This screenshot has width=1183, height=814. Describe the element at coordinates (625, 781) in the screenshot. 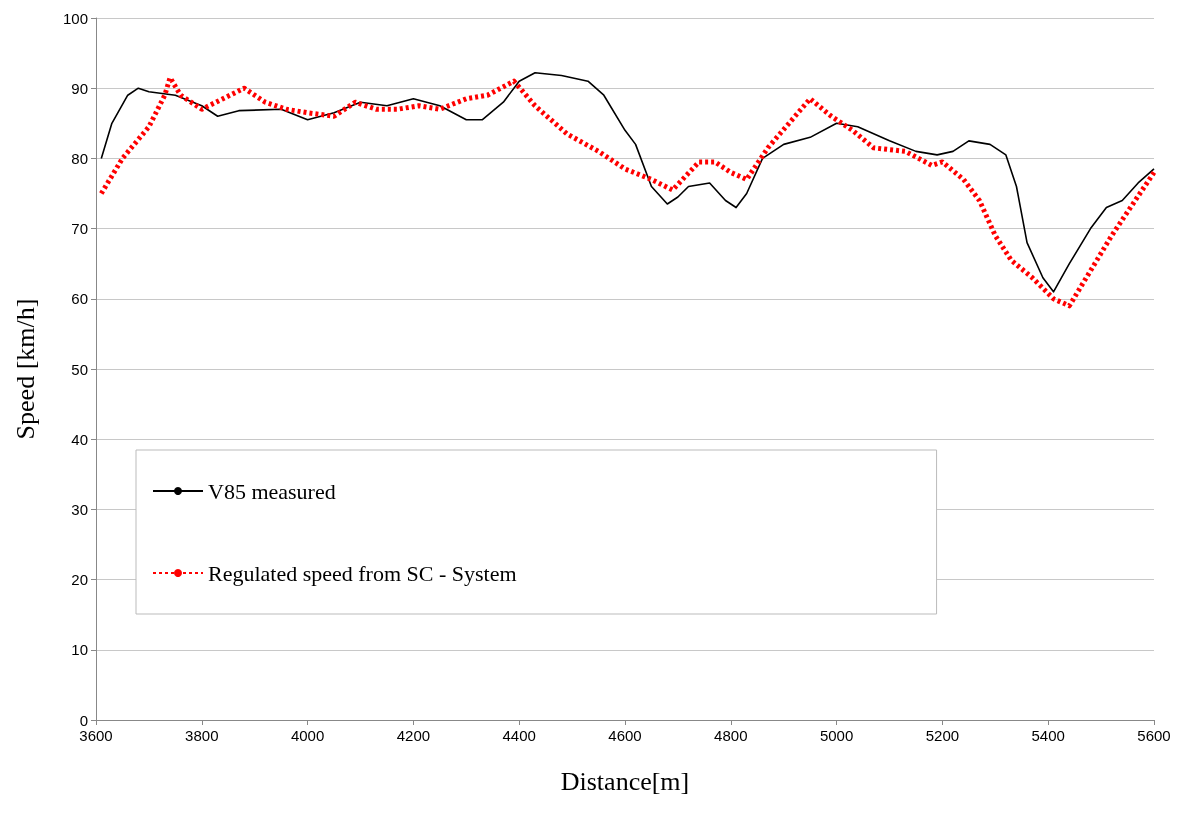

I see `x-axis-title: Distance[m]` at that location.